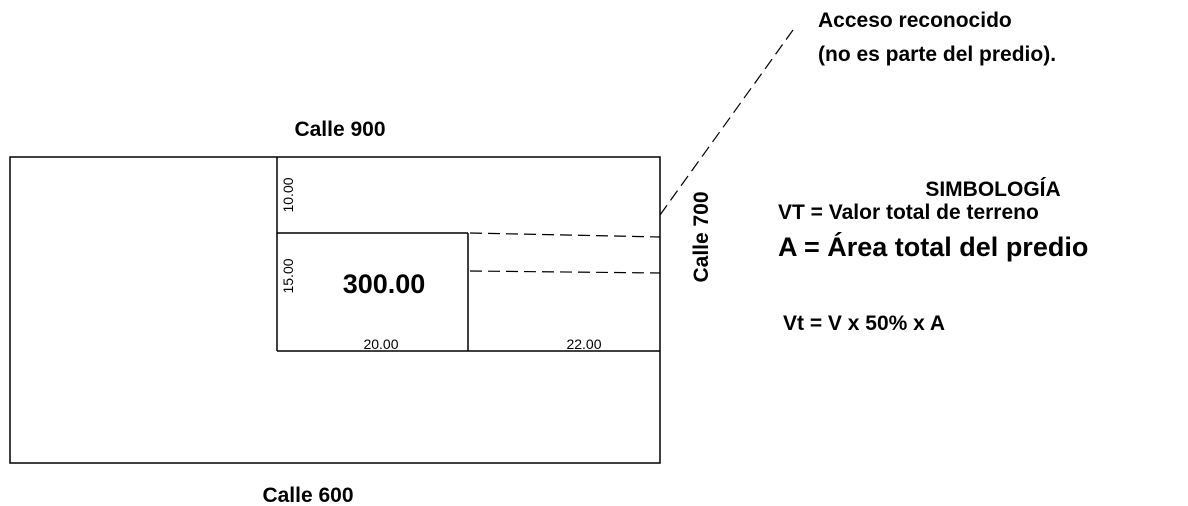 Image resolution: width=1188 pixels, height=506 pixels. I want to click on legend-a: A = Área total del predio, so click(933, 246).